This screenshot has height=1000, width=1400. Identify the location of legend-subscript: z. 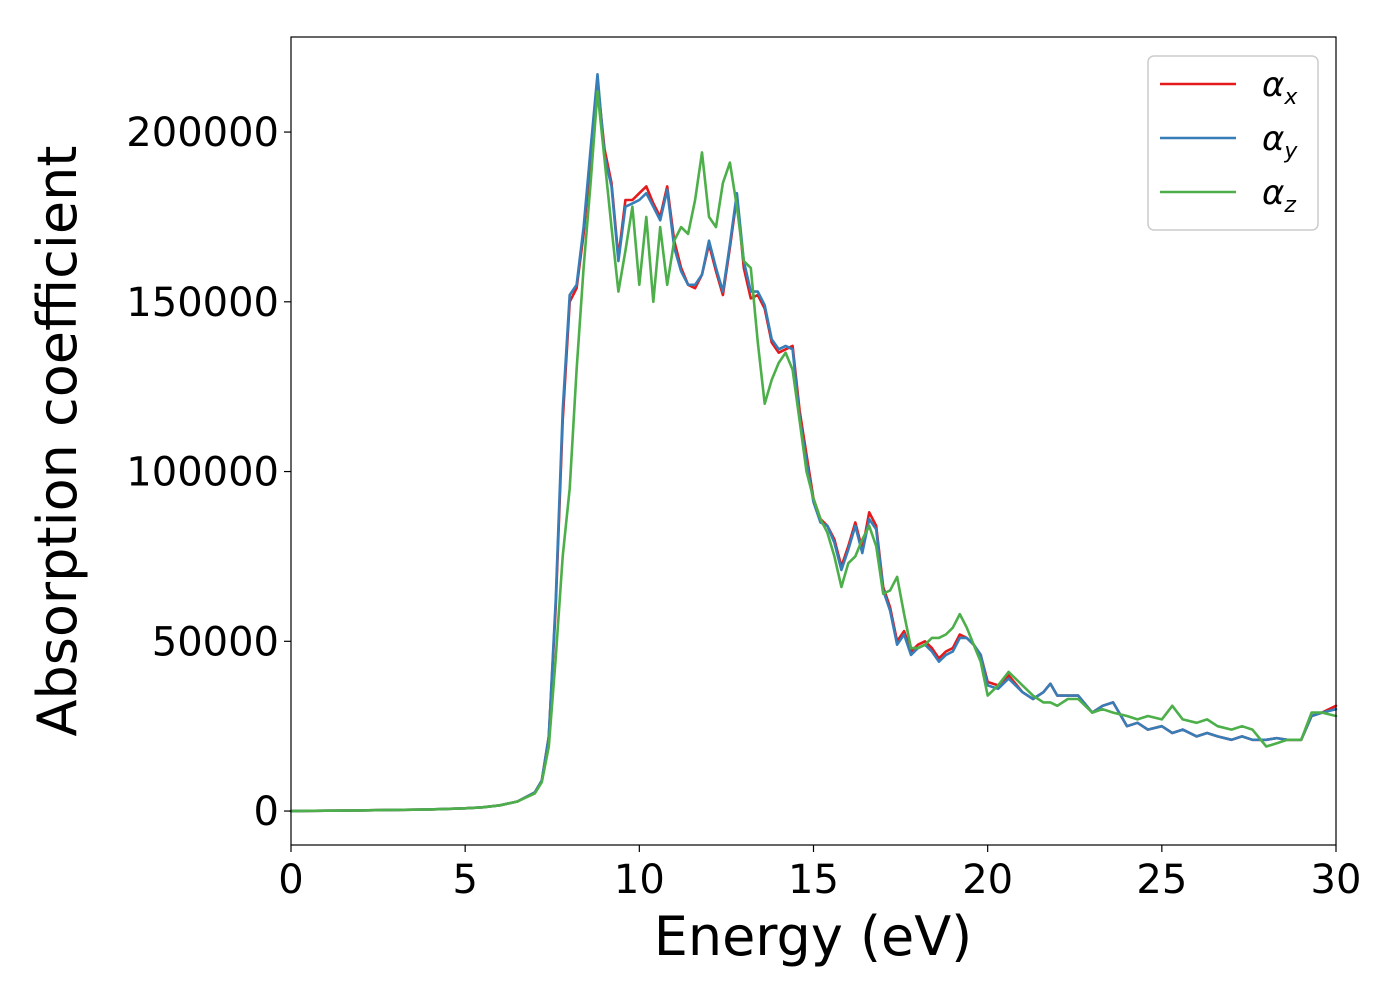
(1289, 205).